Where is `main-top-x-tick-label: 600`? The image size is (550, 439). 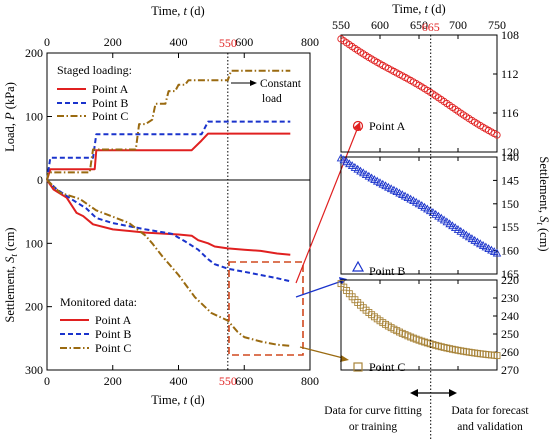 main-top-x-tick-label: 600 is located at coordinates (244, 42).